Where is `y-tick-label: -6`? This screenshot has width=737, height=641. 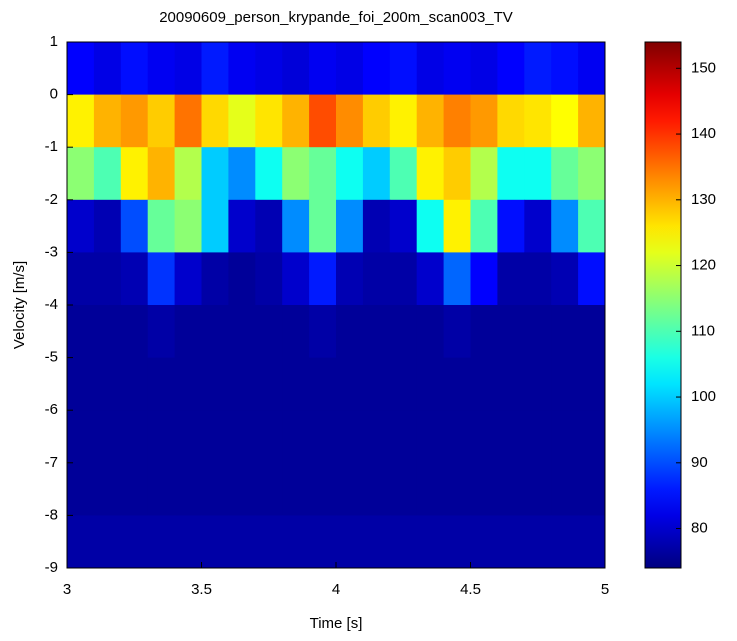
y-tick-label: -6 is located at coordinates (51, 409).